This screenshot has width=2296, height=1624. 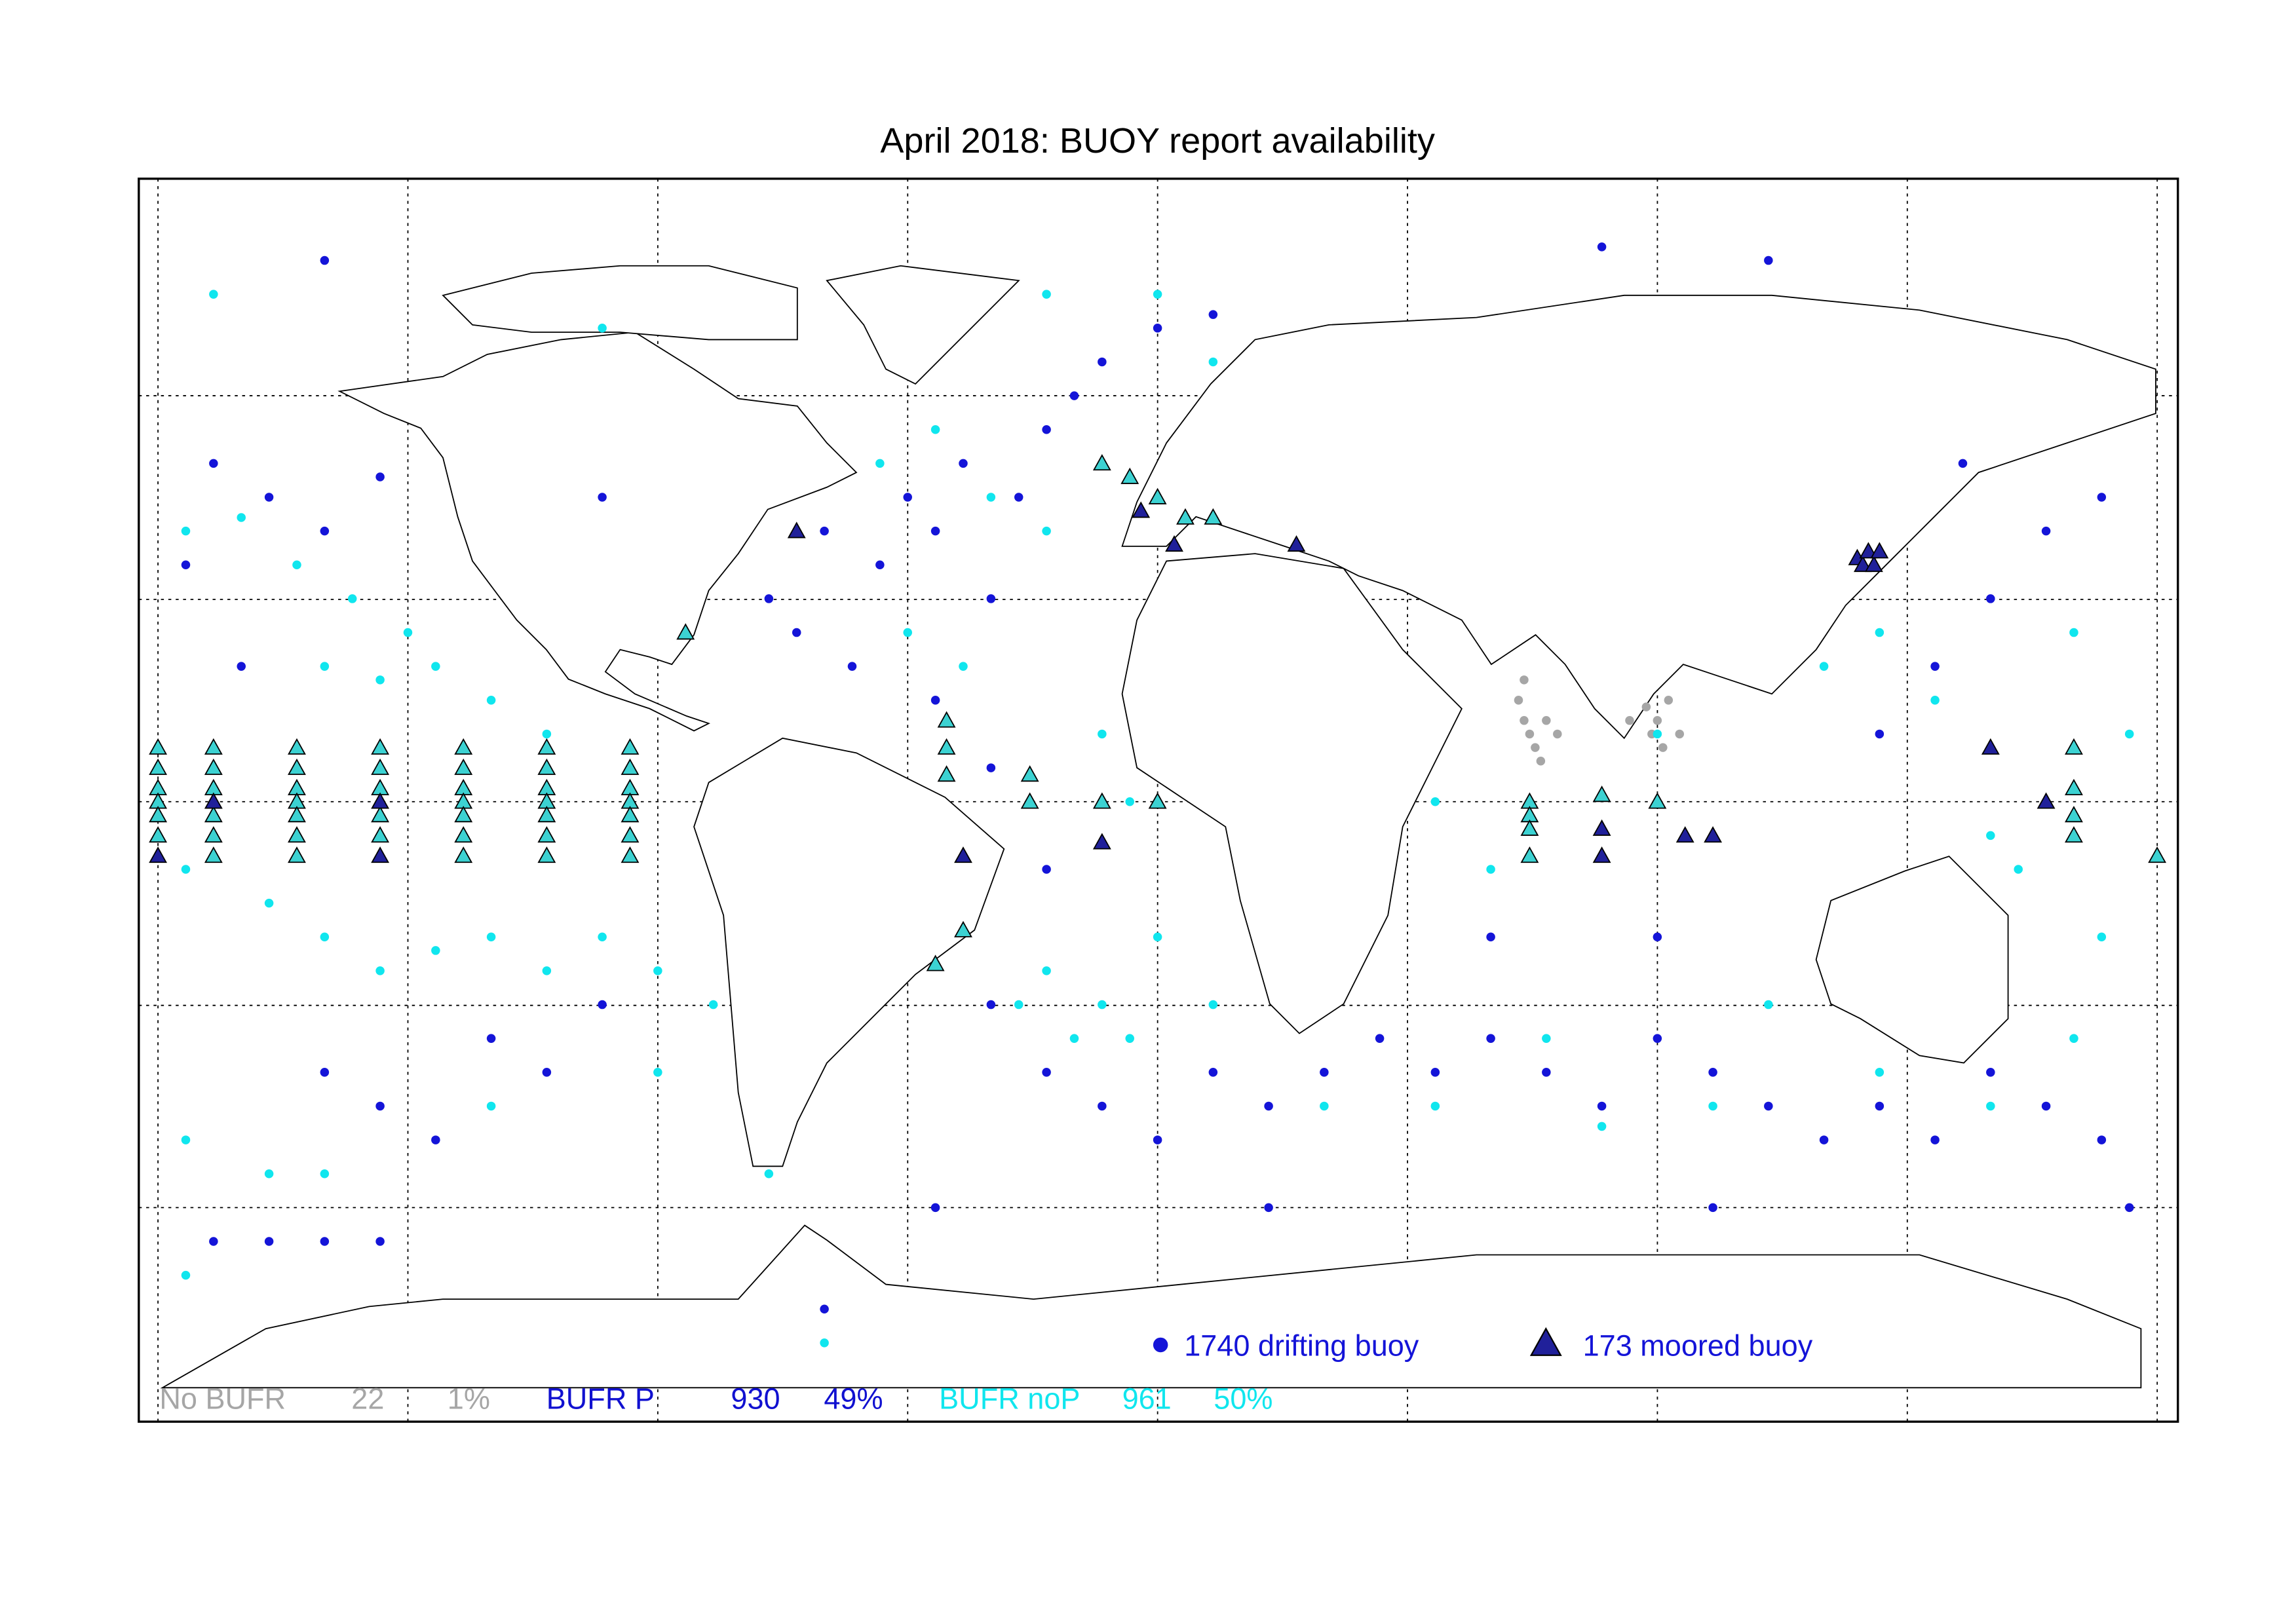 I want to click on stat-label: BUFR P, so click(x=600, y=1399).